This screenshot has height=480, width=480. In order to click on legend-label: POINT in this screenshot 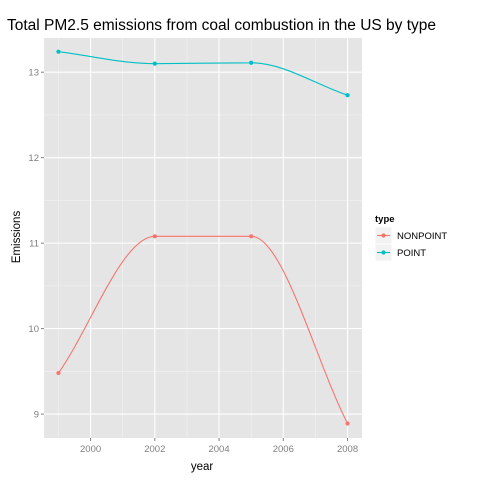, I will do `click(411, 253)`.